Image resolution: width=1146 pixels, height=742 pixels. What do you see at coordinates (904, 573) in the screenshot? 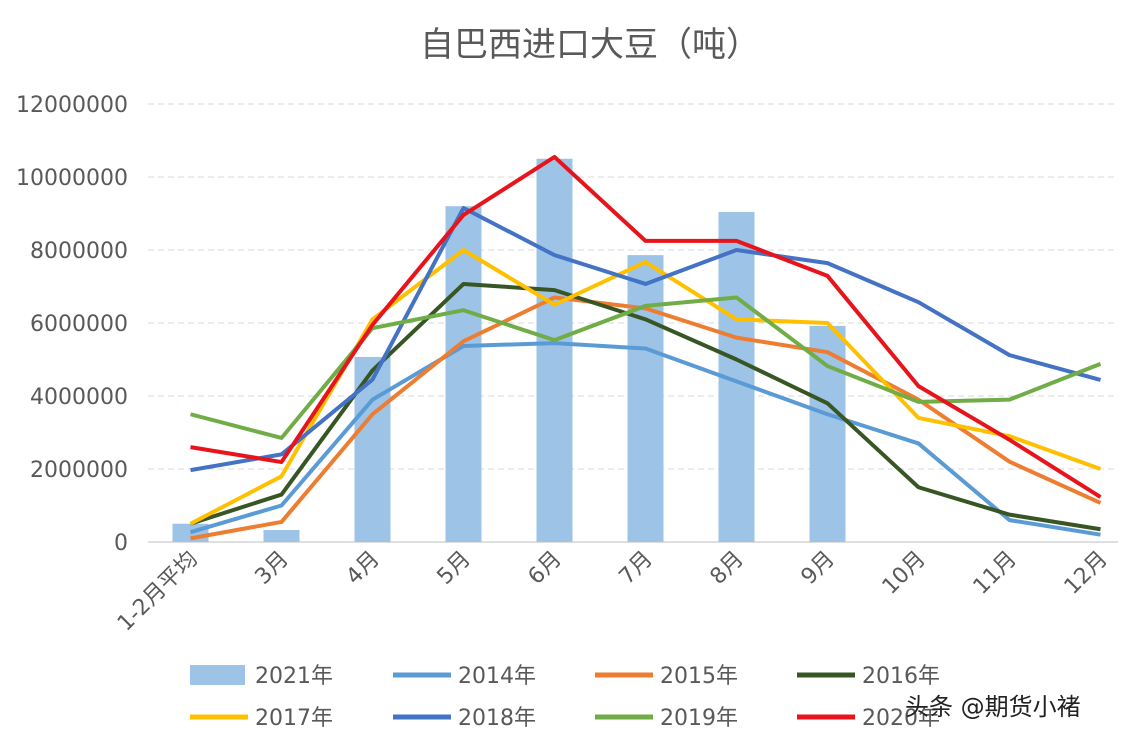
I see `x-tick-label: 10月` at bounding box center [904, 573].